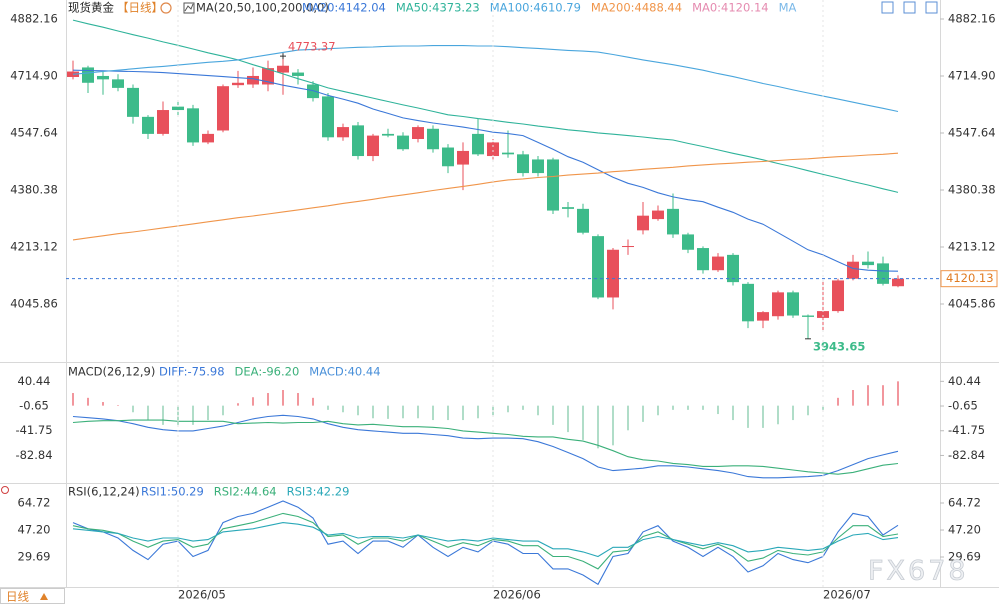  I want to click on last-price-box, so click(969, 279).